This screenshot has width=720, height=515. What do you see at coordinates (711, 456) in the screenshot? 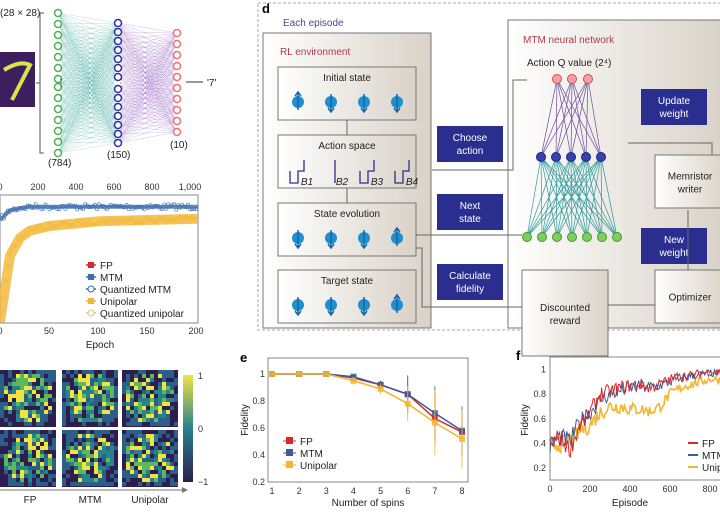
I see `legend-label: MTM` at bounding box center [711, 456].